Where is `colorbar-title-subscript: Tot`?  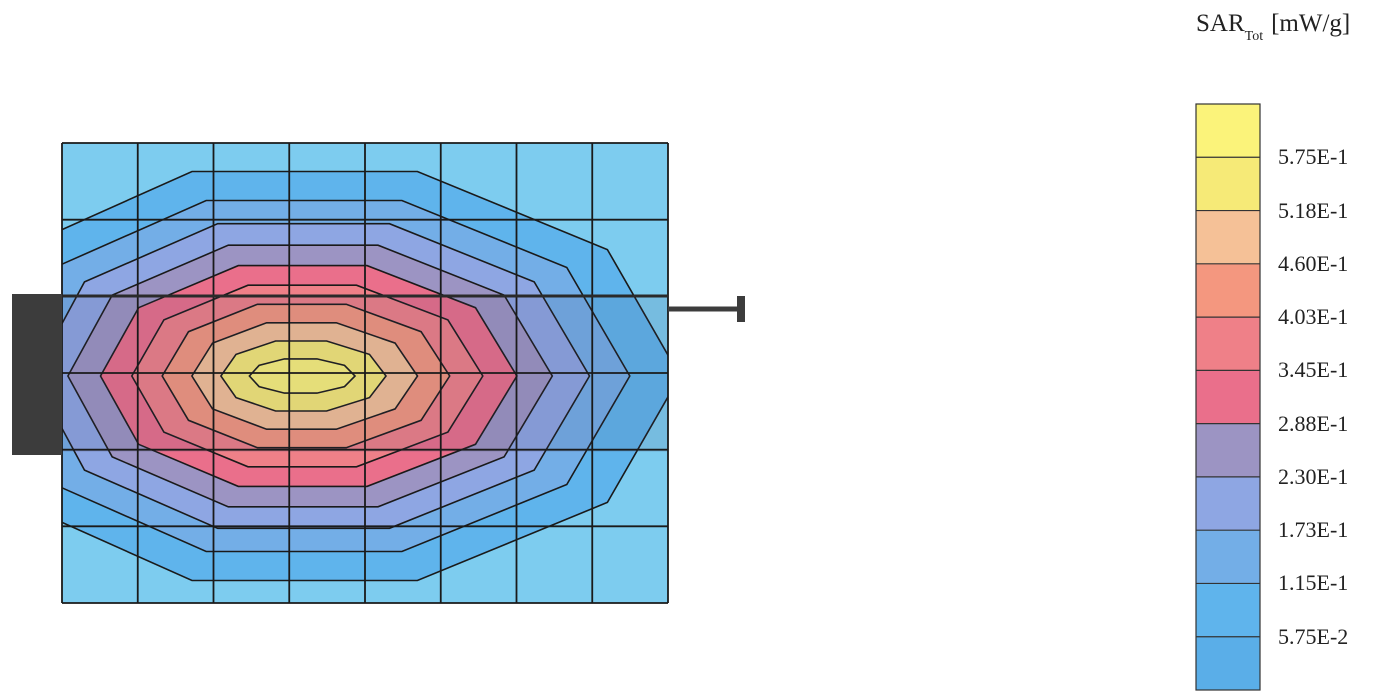 colorbar-title-subscript: Tot is located at coordinates (1254, 36).